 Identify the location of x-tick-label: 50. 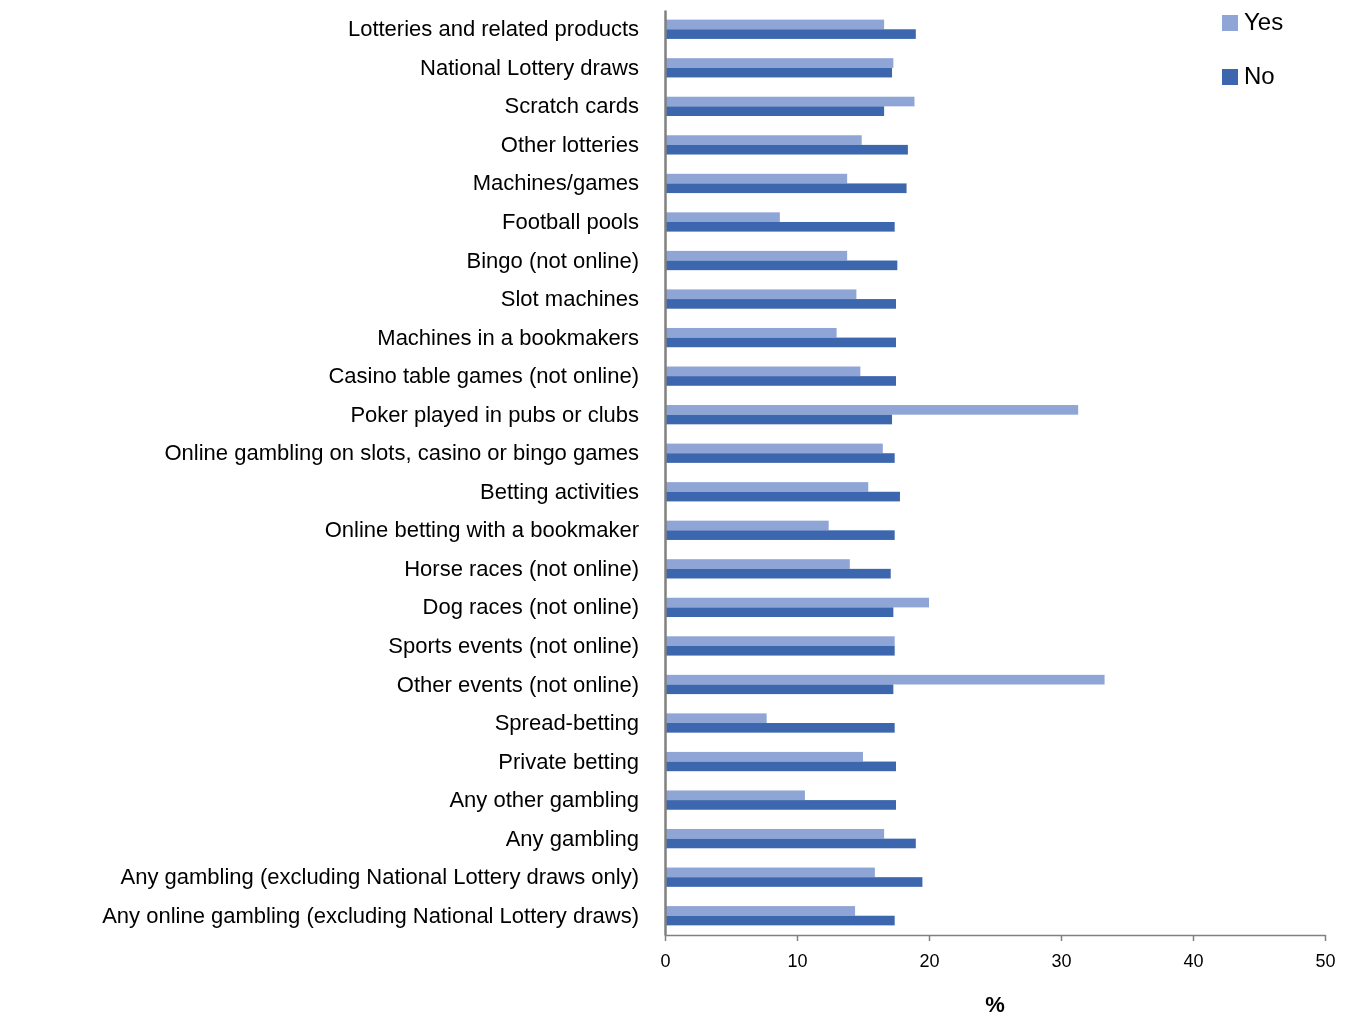
(1325, 961).